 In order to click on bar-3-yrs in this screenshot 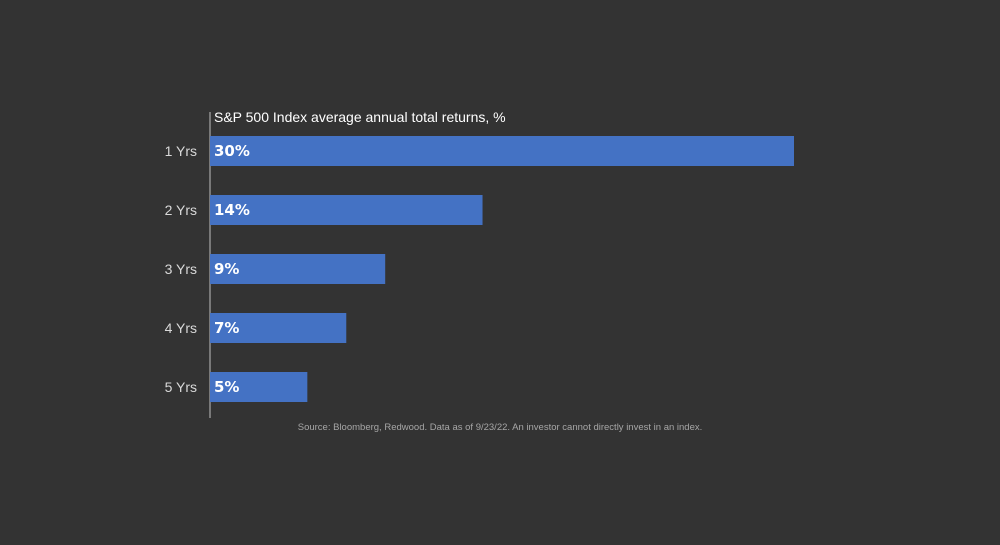, I will do `click(298, 269)`.